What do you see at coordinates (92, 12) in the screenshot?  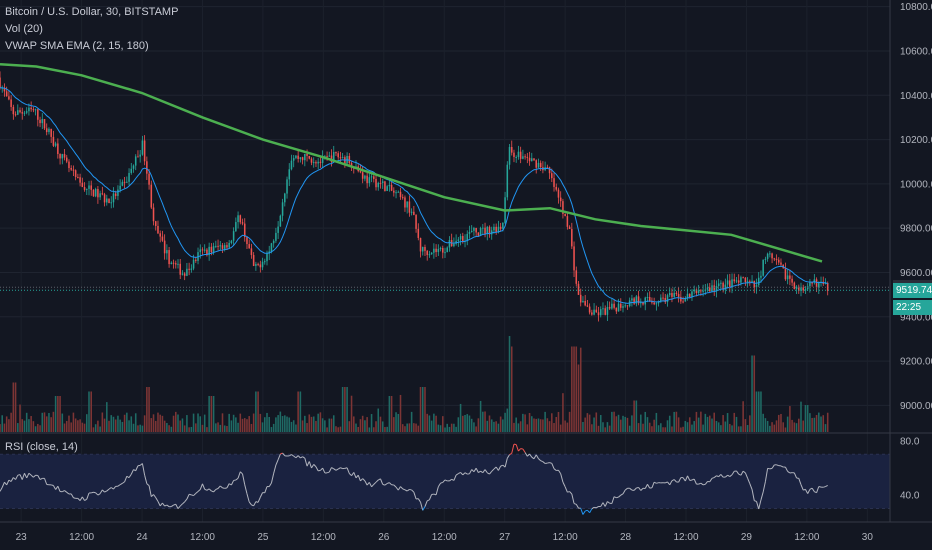 I see `symbol-title: Bitcoin / U.S. Dollar, 30, BITSTAMP` at bounding box center [92, 12].